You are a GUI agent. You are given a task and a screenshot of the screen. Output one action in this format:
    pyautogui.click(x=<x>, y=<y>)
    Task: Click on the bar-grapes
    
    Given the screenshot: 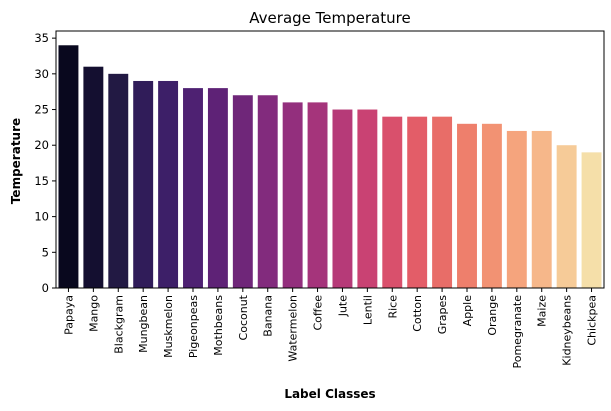 What is the action you would take?
    pyautogui.click(x=442, y=202)
    